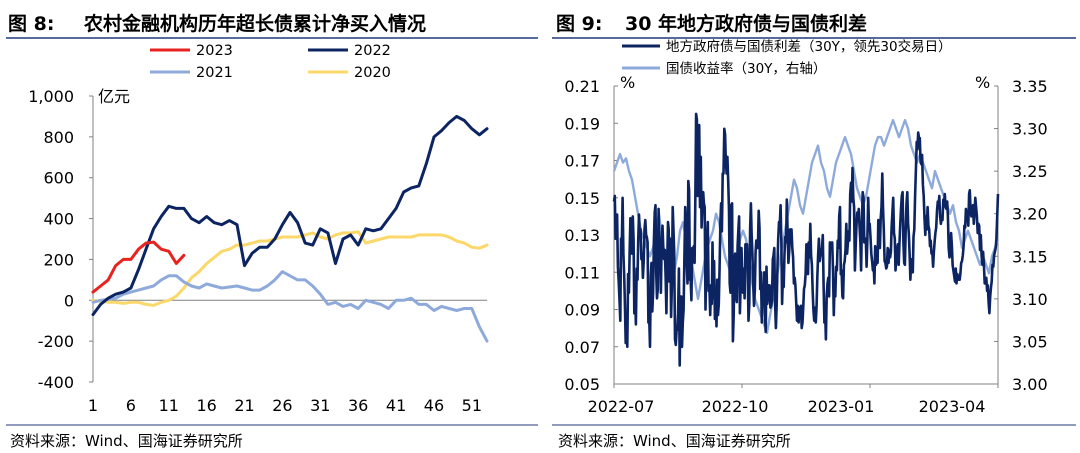 This screenshot has width=1080, height=453. I want to click on right-right-tick-label: 3.35, so click(1030, 86).